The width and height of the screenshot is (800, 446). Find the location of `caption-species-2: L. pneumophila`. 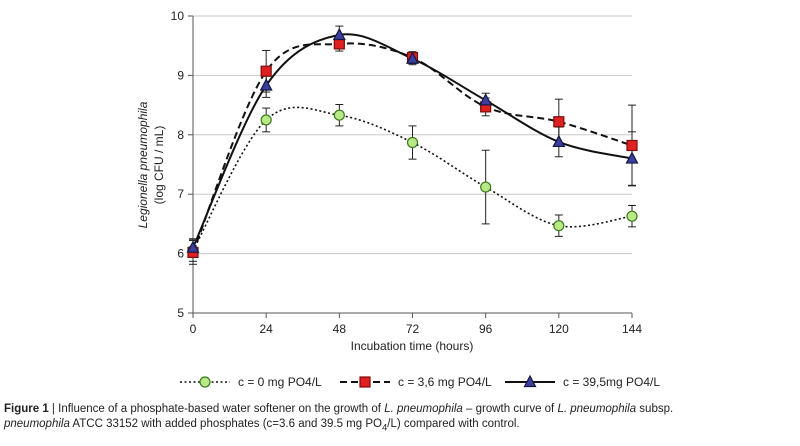

caption-species-2: L. pneumophila is located at coordinates (597, 409).